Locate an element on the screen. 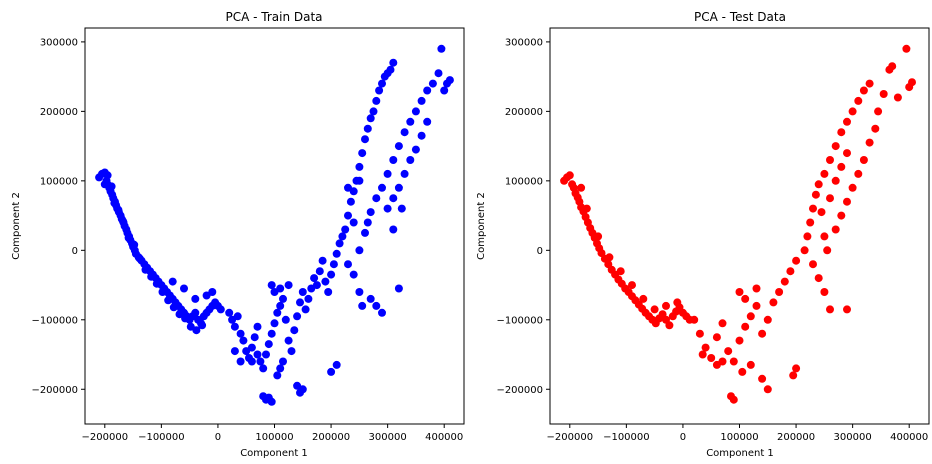 This screenshot has height=464, width=932. y-tick-label: 300000 is located at coordinates (59, 42).